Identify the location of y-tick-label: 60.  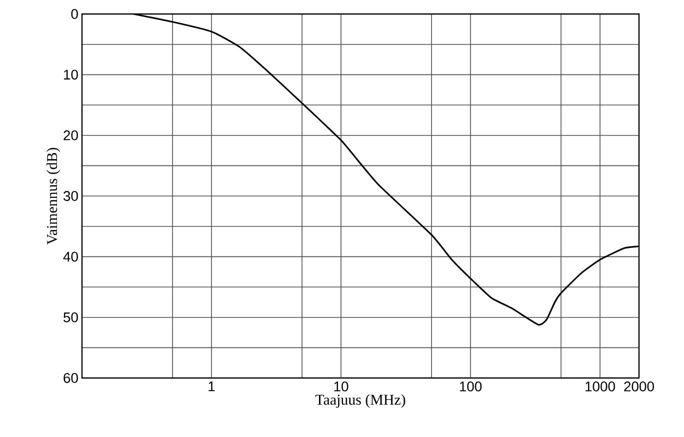
(71, 378).